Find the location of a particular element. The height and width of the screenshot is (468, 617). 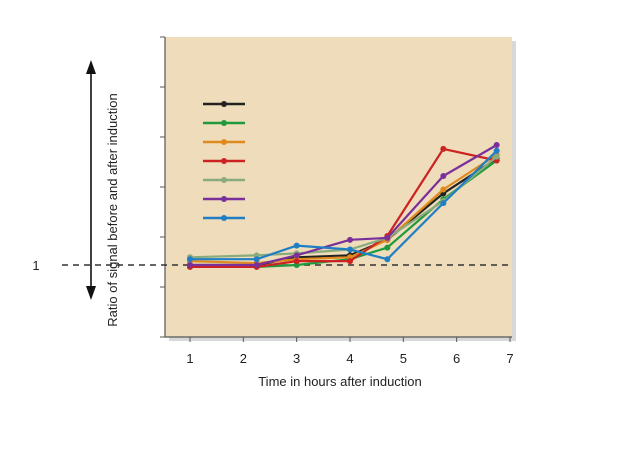

x-tick-label-4: 4 is located at coordinates (349, 358).